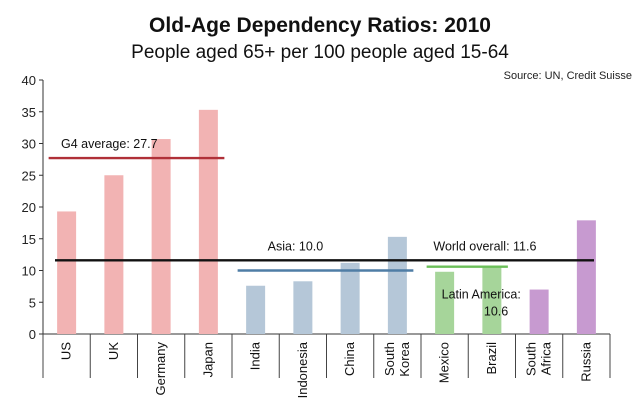 The height and width of the screenshot is (420, 640). I want to click on y-tick-label: 30, so click(29, 144).